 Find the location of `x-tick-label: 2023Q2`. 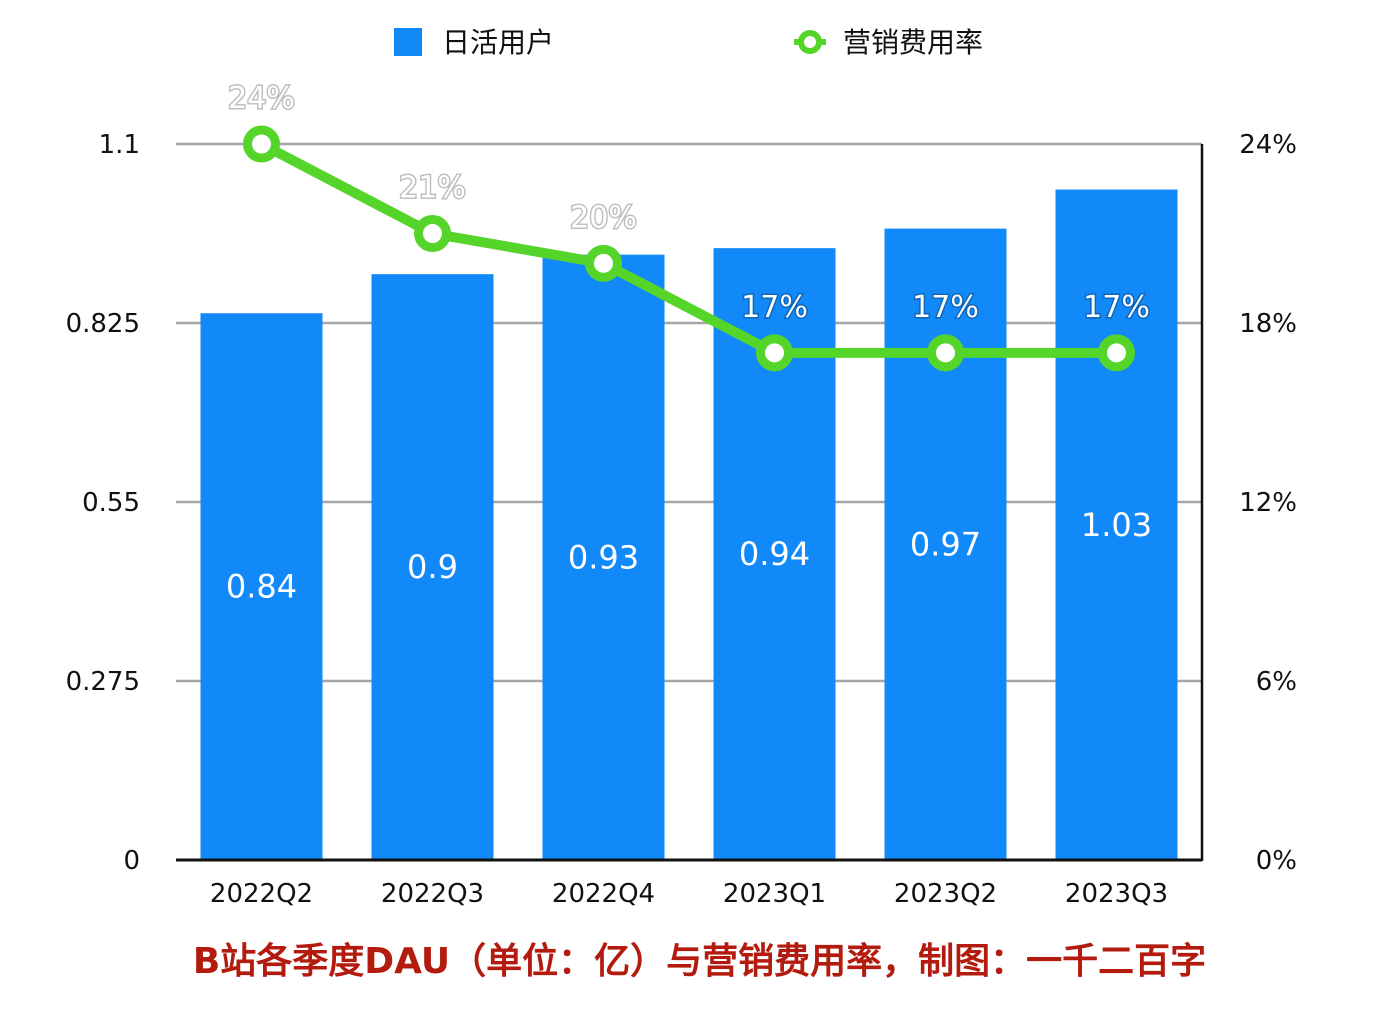

x-tick-label: 2023Q2 is located at coordinates (945, 894).